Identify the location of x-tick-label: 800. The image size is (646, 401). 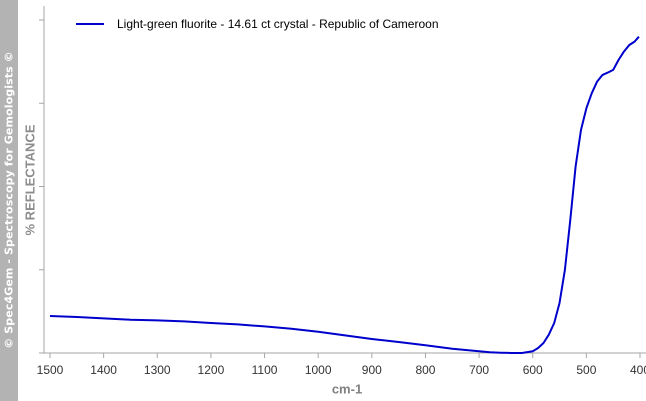
(425, 370).